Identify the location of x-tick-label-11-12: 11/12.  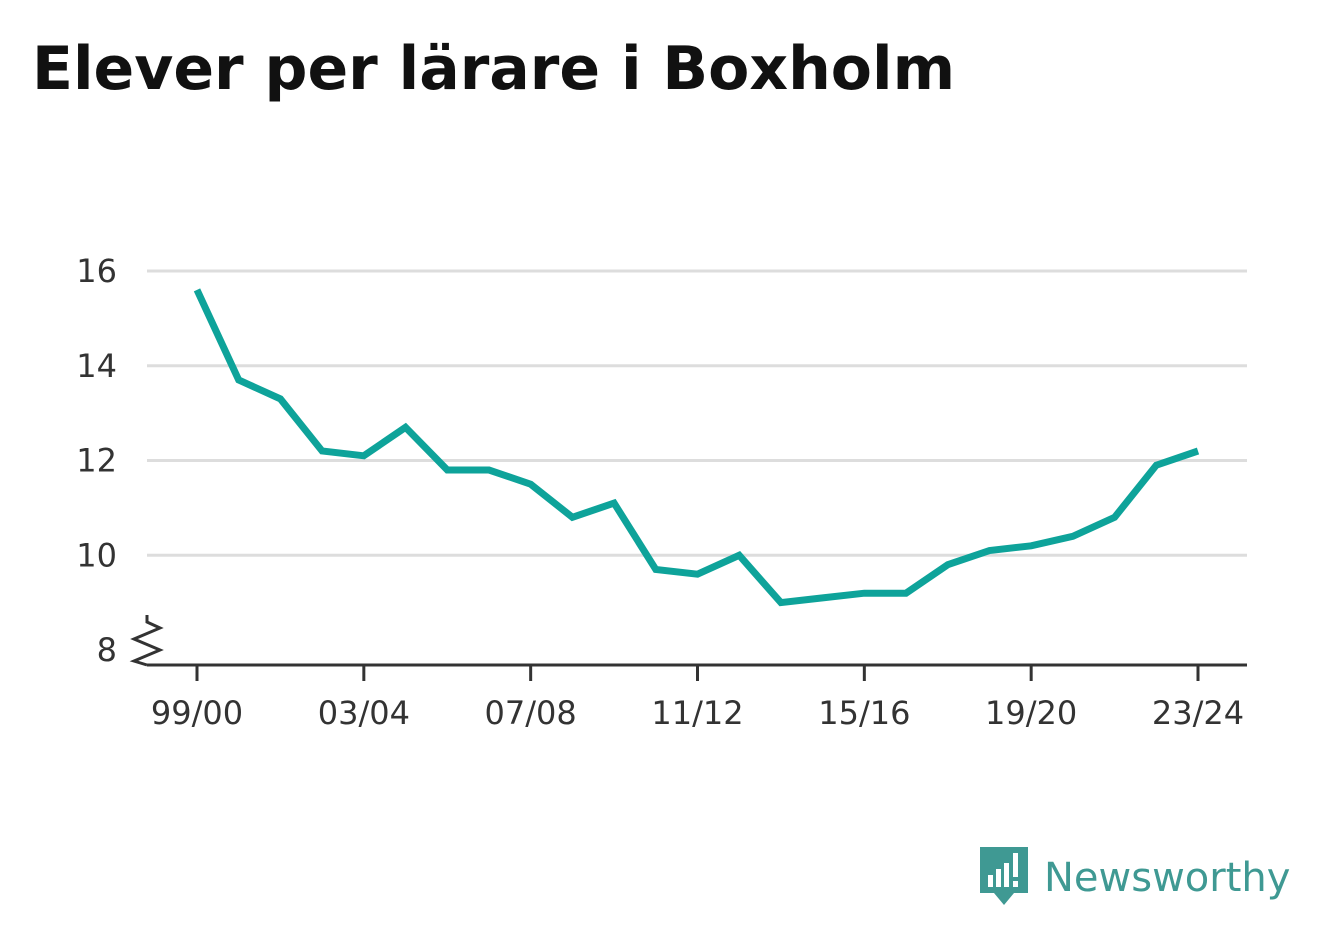
(697, 713).